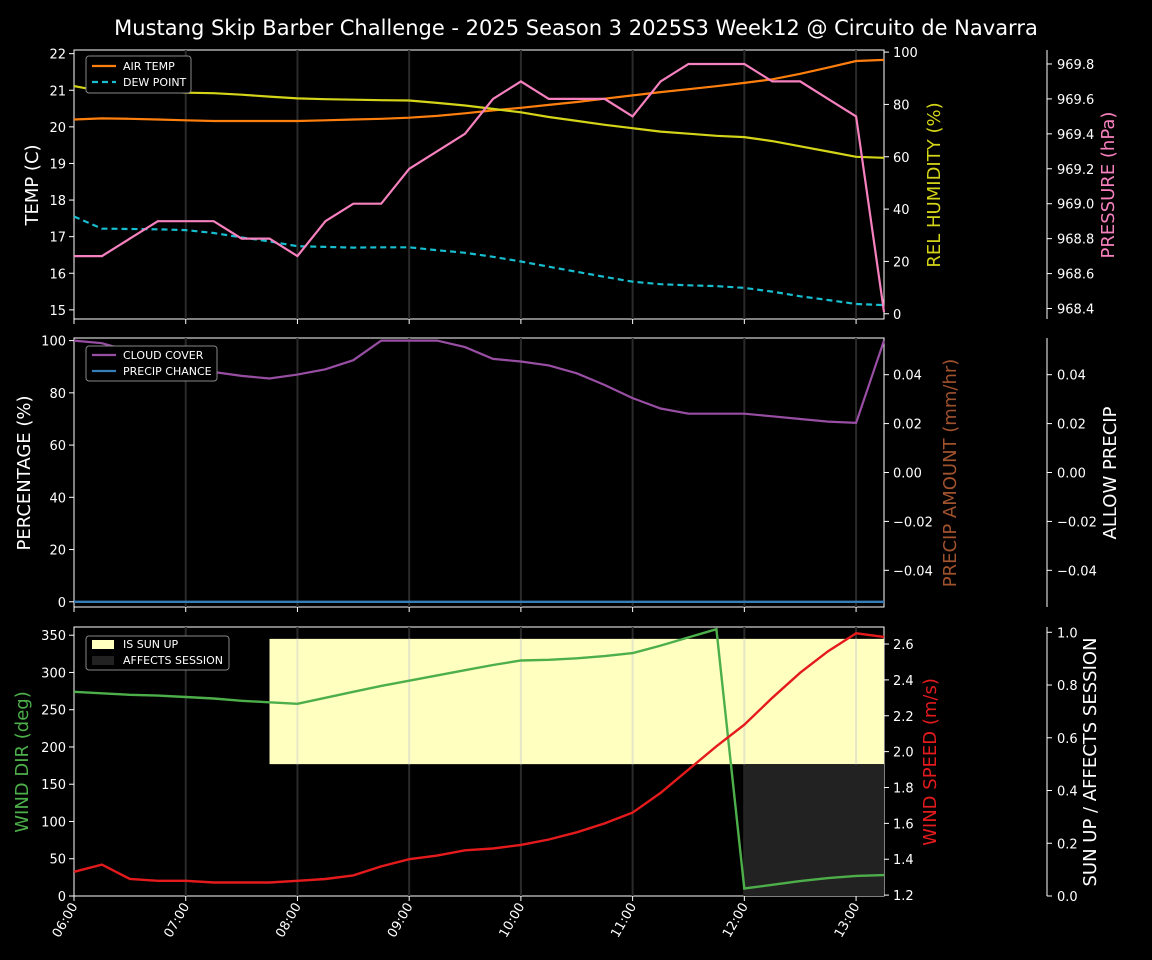 The width and height of the screenshot is (1152, 960). Describe the element at coordinates (151, 363) in the screenshot. I see `precipitation-legend: CLOUD COVER PRECIP CHANCE` at that location.